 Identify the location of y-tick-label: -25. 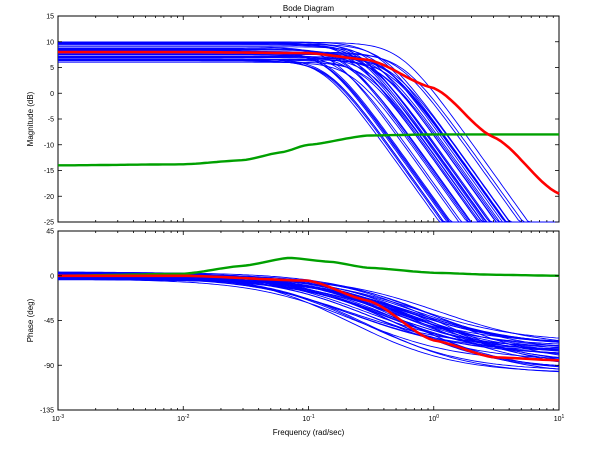
(49, 223).